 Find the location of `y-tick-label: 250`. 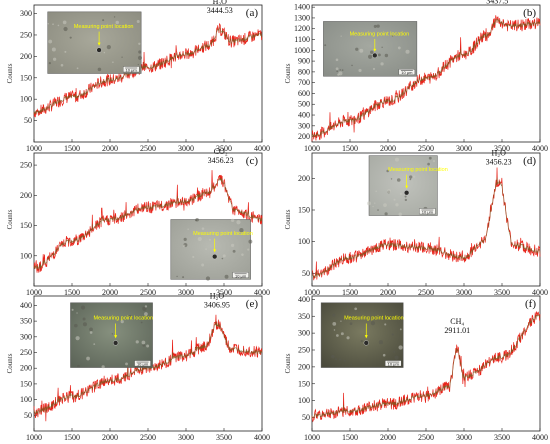

y-tick-label: 250 is located at coordinates (26, 165).